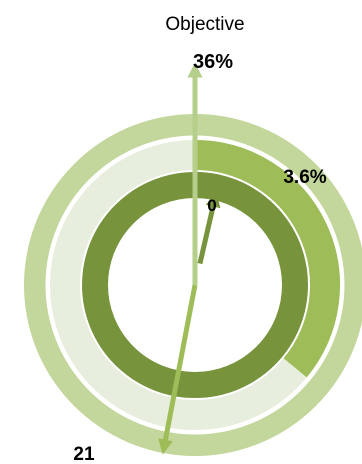 Image resolution: width=362 pixels, height=464 pixels. Describe the element at coordinates (207, 186) in the screenshot. I see `ring-1-arc` at that location.